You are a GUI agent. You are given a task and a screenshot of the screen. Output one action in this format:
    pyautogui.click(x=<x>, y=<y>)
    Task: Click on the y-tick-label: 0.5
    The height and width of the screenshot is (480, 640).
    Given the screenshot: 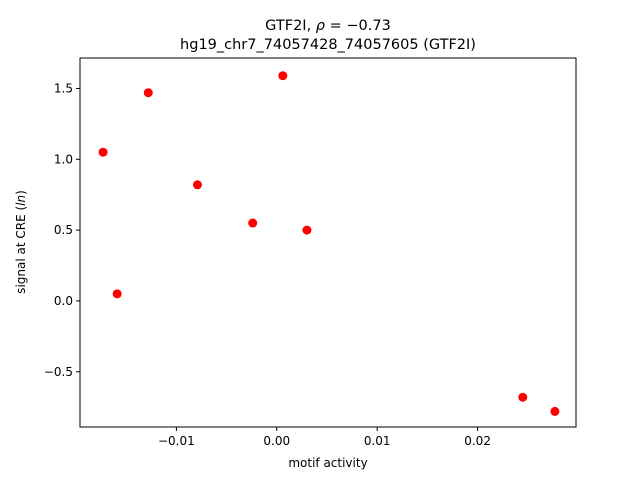 What is the action you would take?
    pyautogui.click(x=63, y=230)
    